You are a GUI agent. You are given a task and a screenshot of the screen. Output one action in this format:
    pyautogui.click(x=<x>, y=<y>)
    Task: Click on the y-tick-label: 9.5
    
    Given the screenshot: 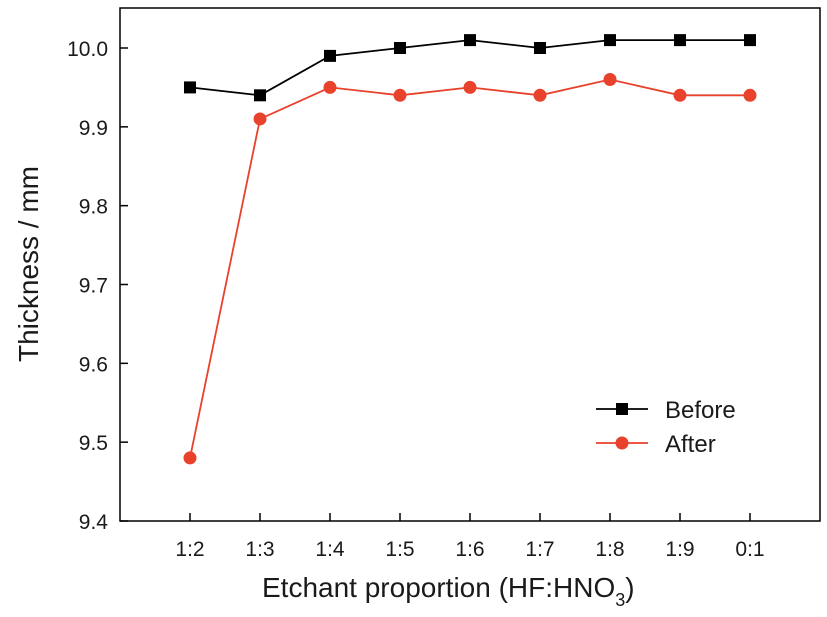 What is the action you would take?
    pyautogui.click(x=93, y=443)
    